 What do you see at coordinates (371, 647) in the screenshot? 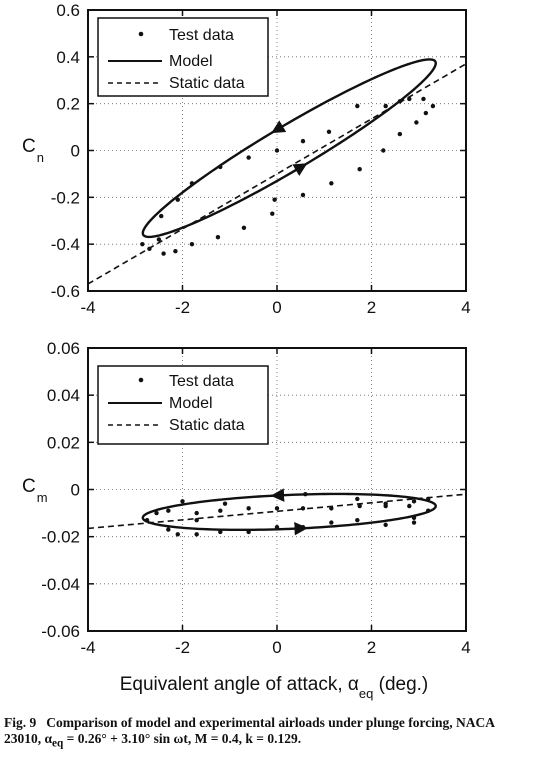
I see `cm-x-tick-label: 2` at bounding box center [371, 647].